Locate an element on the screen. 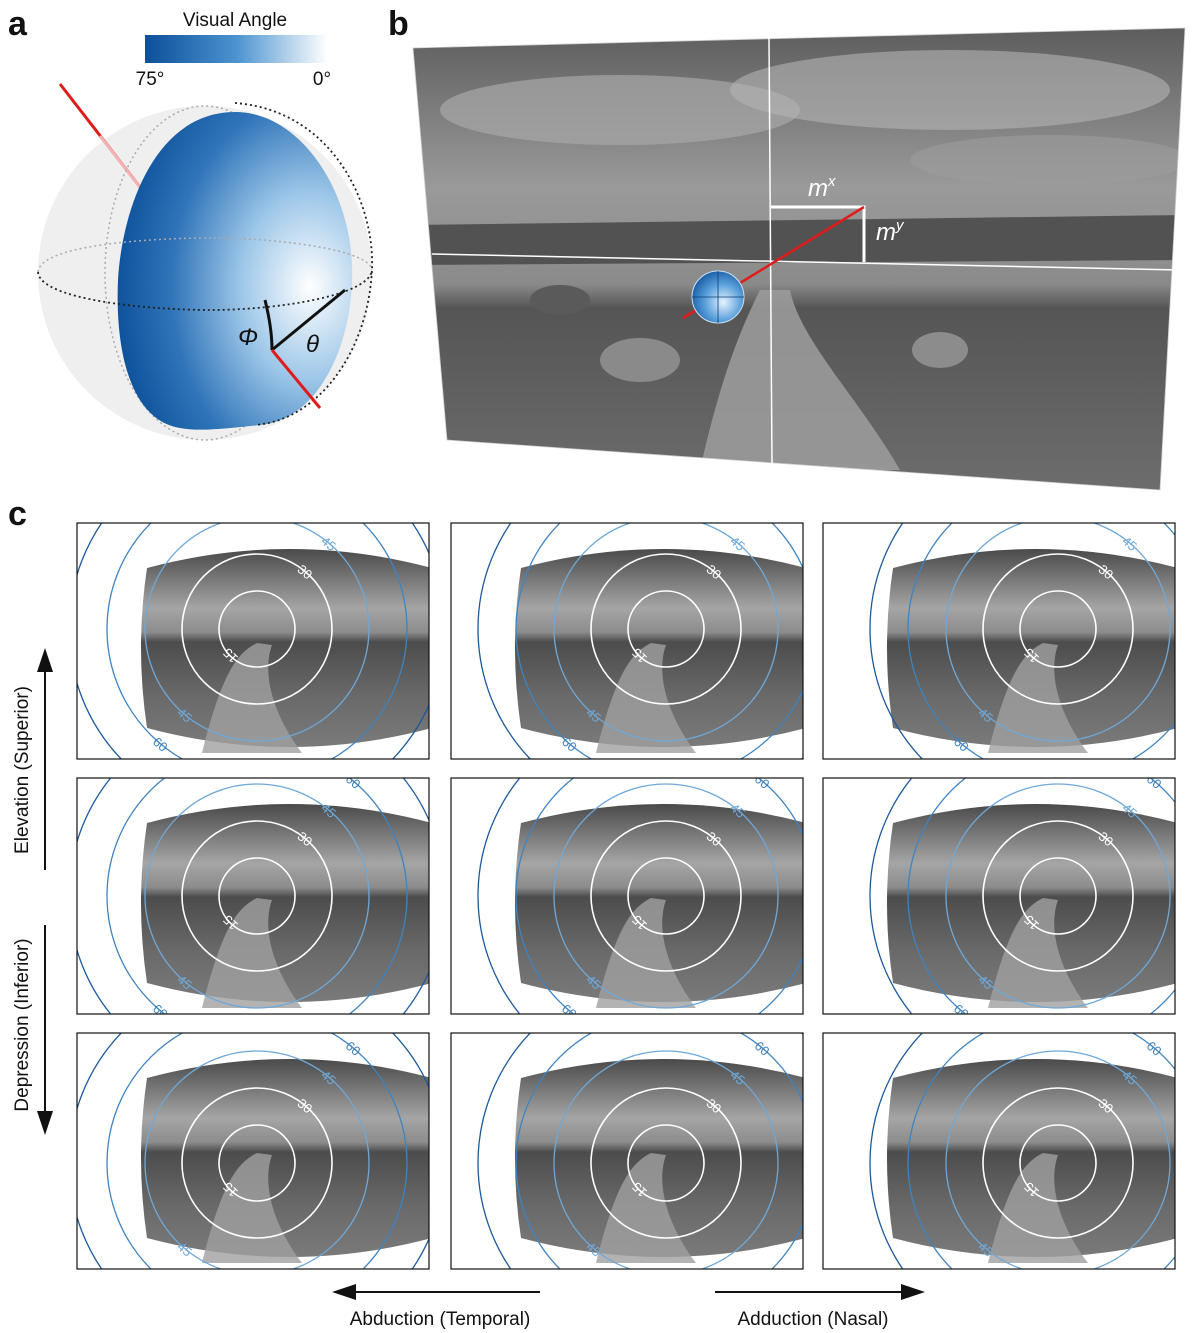 The width and height of the screenshot is (1195, 1333). phi-label: Φ is located at coordinates (248, 337).